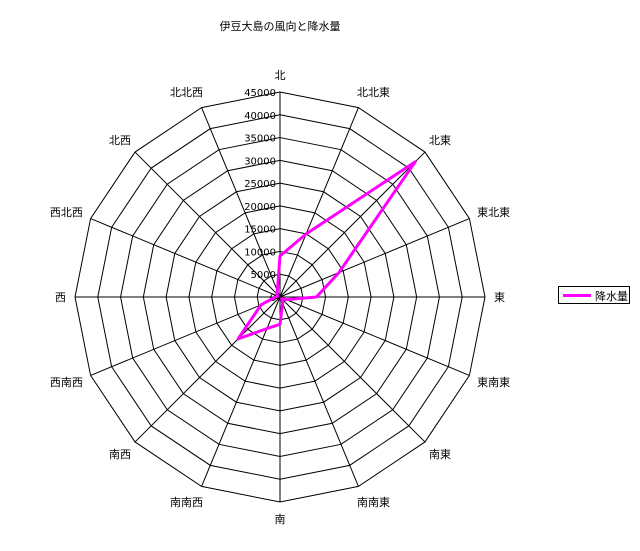 The height and width of the screenshot is (551, 640). Describe the element at coordinates (373, 502) in the screenshot. I see `axis-category-label: 南南東` at that location.